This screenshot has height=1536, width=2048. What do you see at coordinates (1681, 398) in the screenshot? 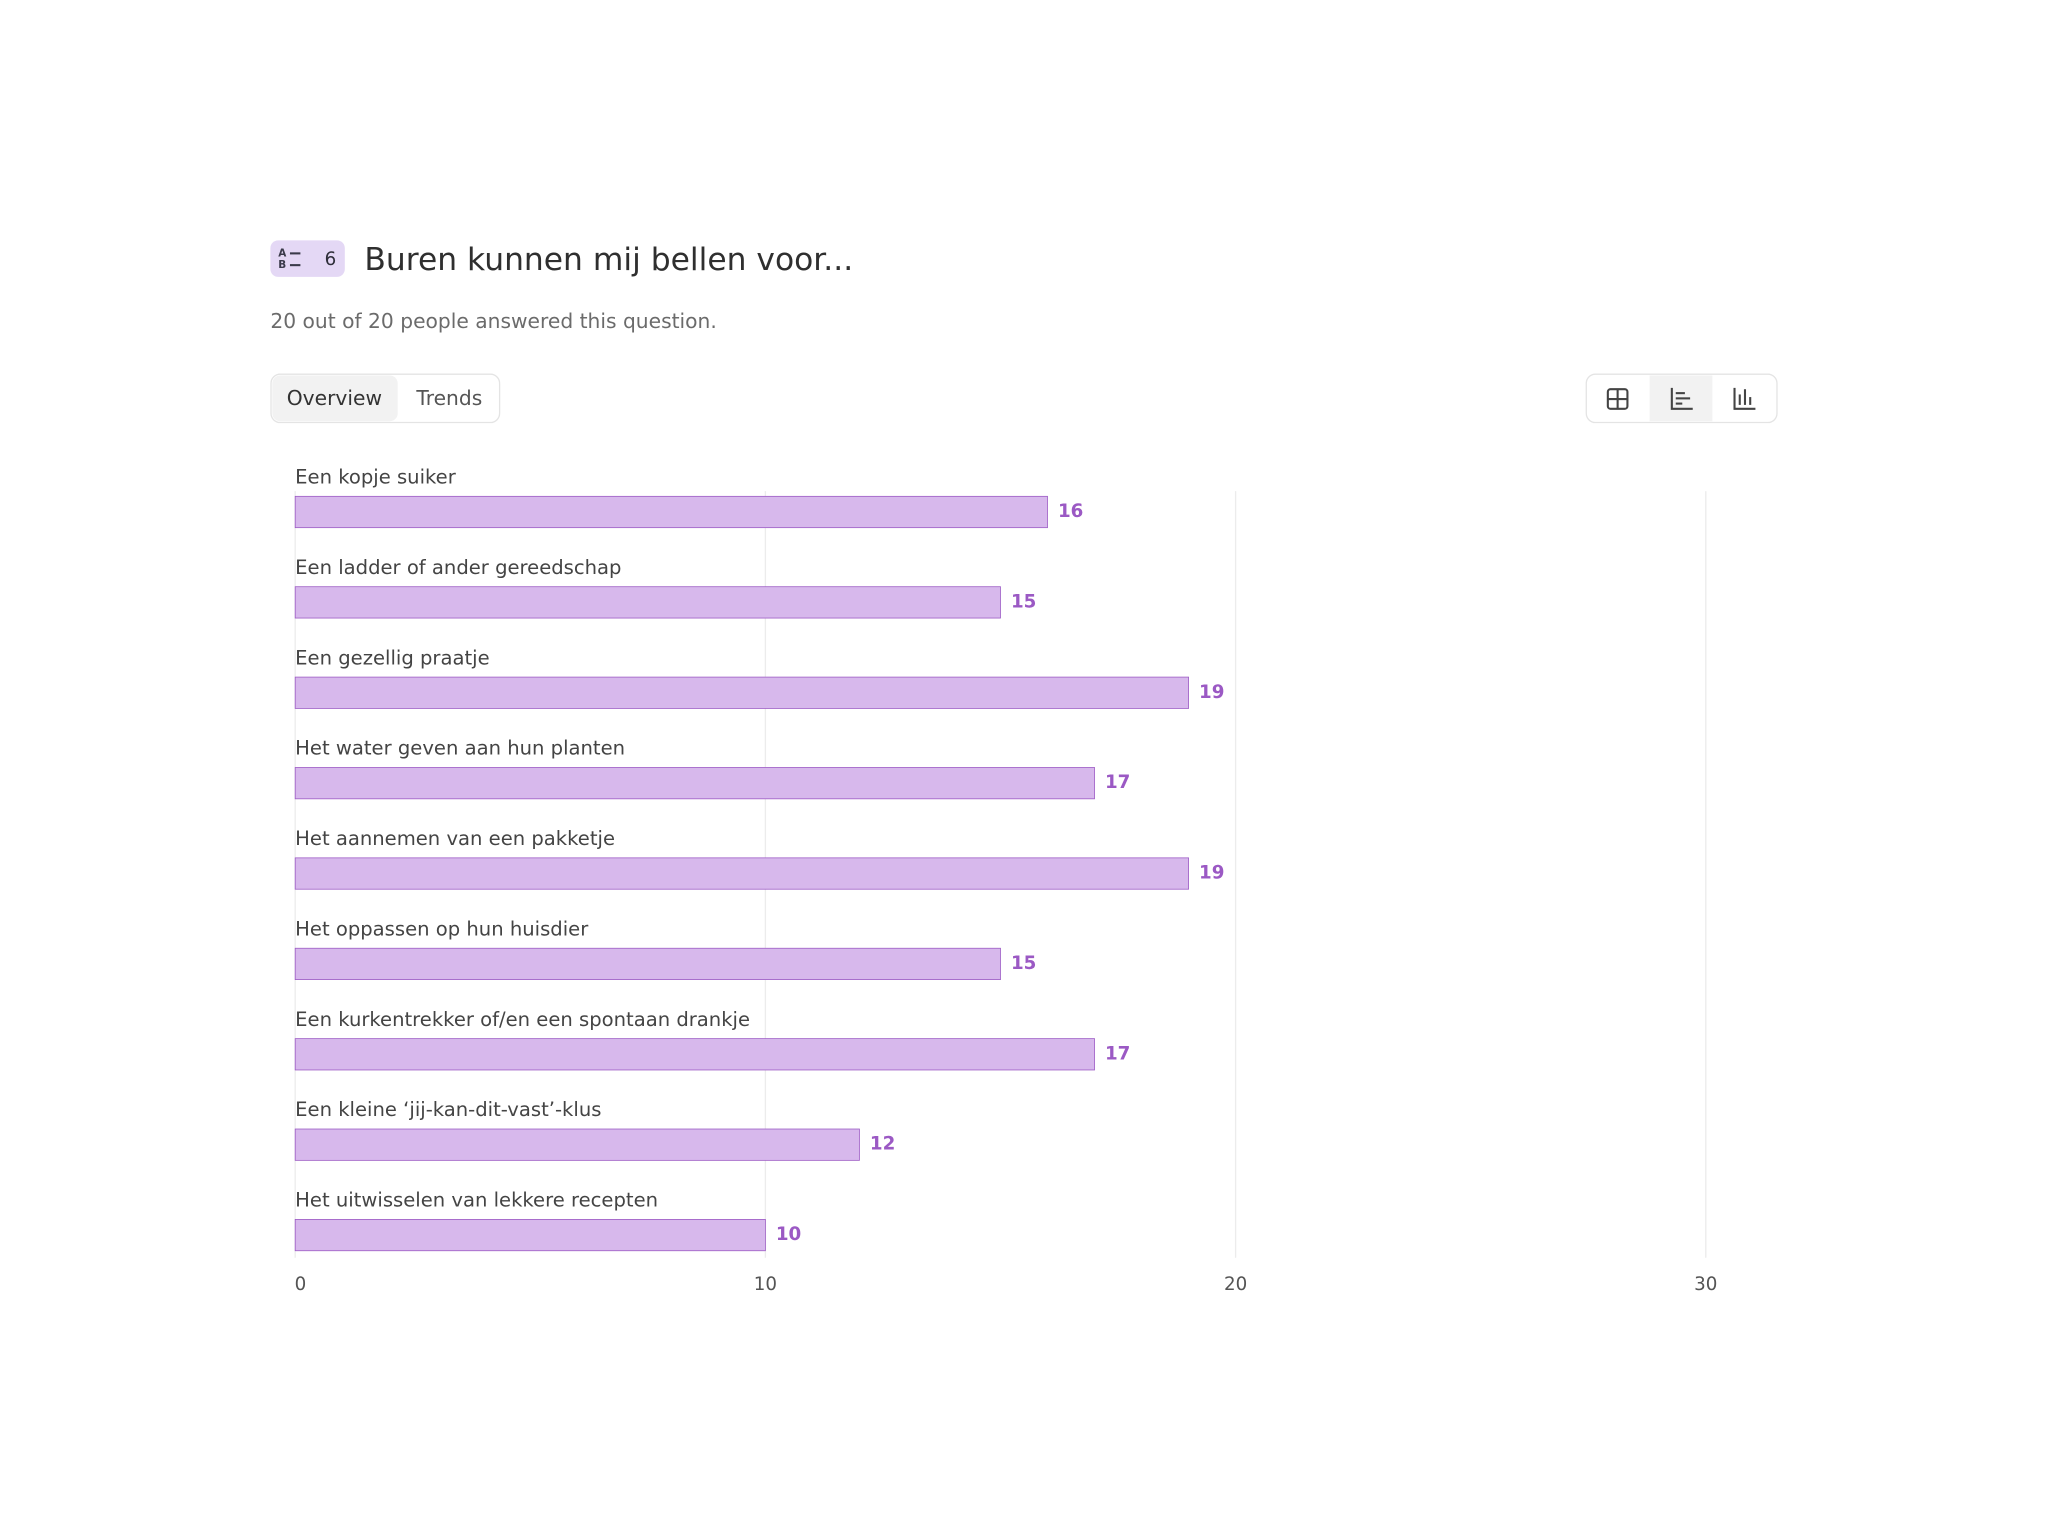
I see `bar-horizontal-view-icon` at bounding box center [1681, 398].